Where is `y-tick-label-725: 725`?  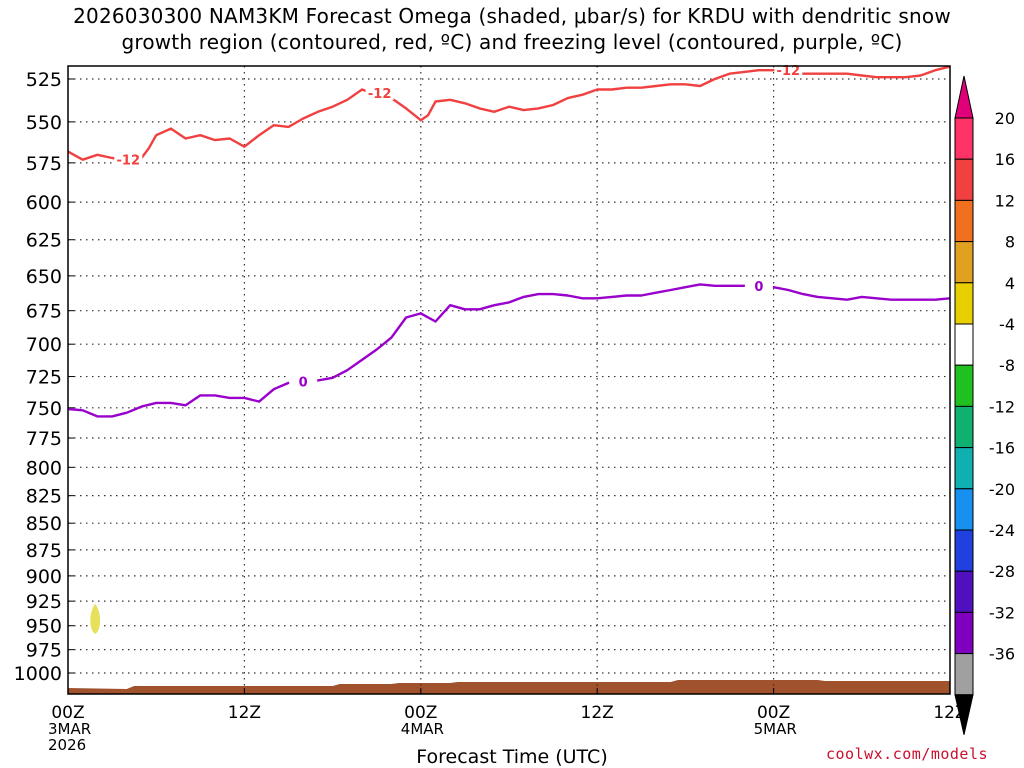 y-tick-label-725: 725 is located at coordinates (44, 378).